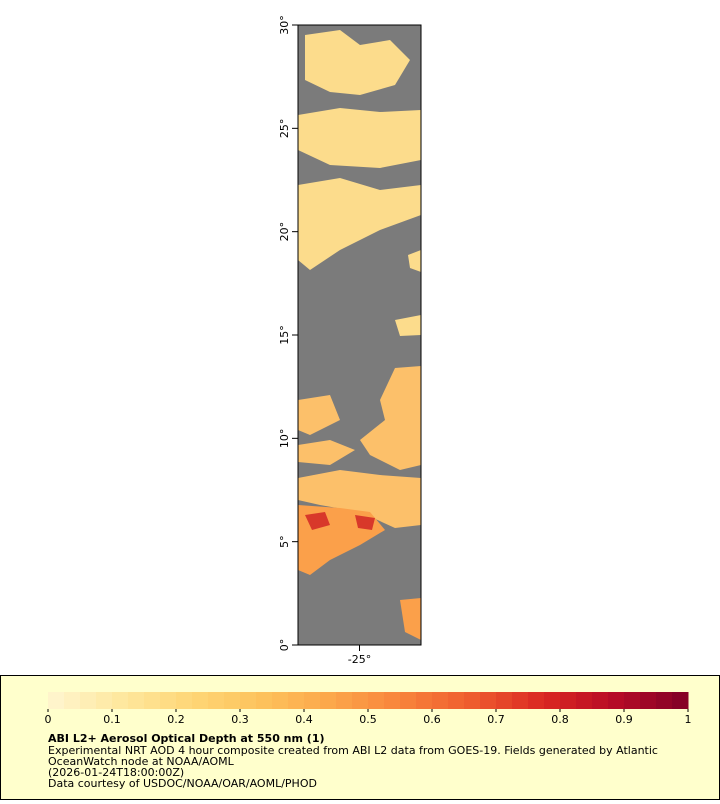  What do you see at coordinates (240, 719) in the screenshot?
I see `colorbar-tick-label: 0.3` at bounding box center [240, 719].